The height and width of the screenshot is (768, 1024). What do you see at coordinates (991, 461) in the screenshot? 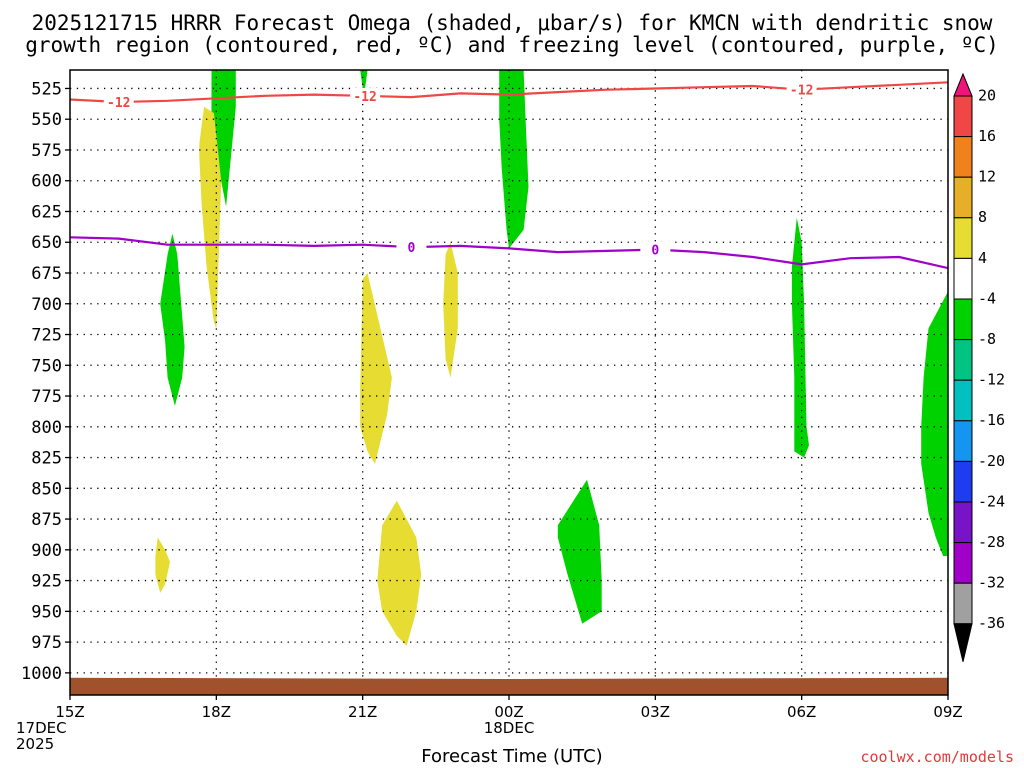
I see `colorbar-label-9: -20` at bounding box center [991, 461].